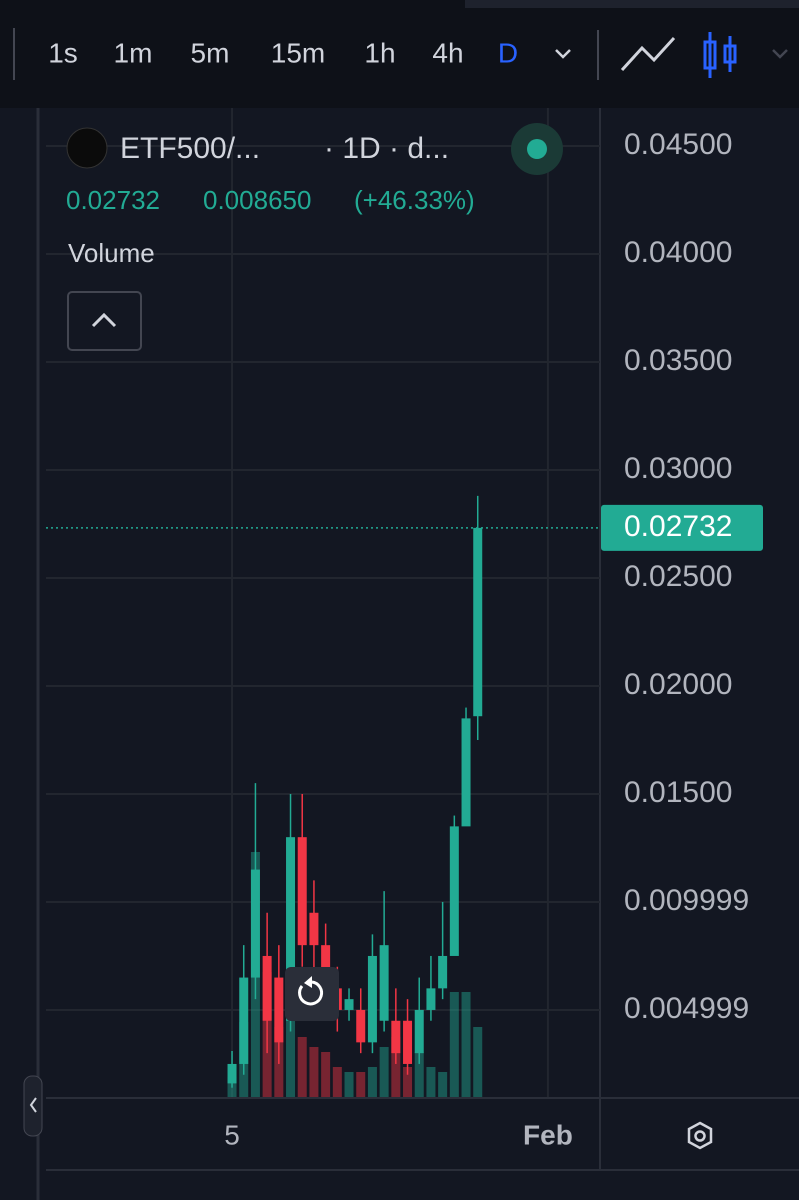 Image resolution: width=799 pixels, height=1200 pixels. What do you see at coordinates (133, 52) in the screenshot?
I see `interval-button: 1m` at bounding box center [133, 52].